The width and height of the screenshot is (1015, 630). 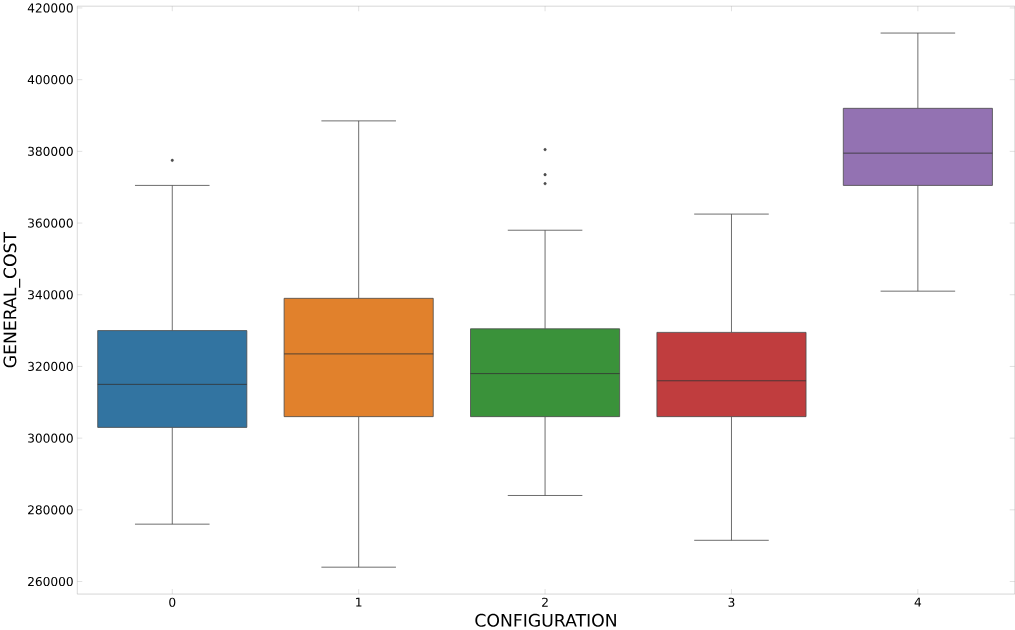 What do you see at coordinates (50, 581) in the screenshot?
I see `y-tick-label: 260000` at bounding box center [50, 581].